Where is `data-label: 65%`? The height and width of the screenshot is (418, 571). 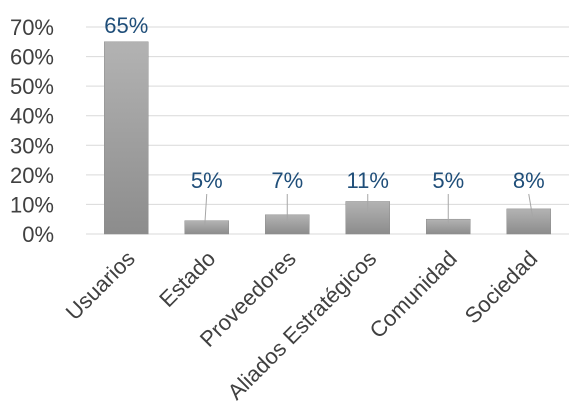
data-label: 65% is located at coordinates (126, 25).